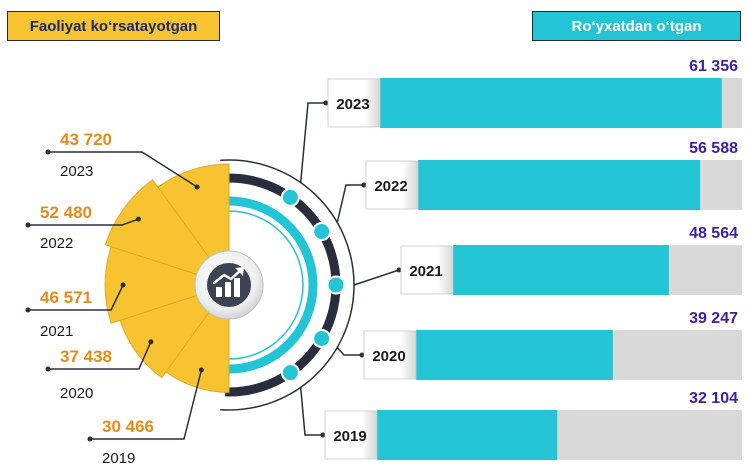 This screenshot has height=468, width=749. I want to click on left-header: Faoliyat ko‘rsatayotgan, so click(113, 26).